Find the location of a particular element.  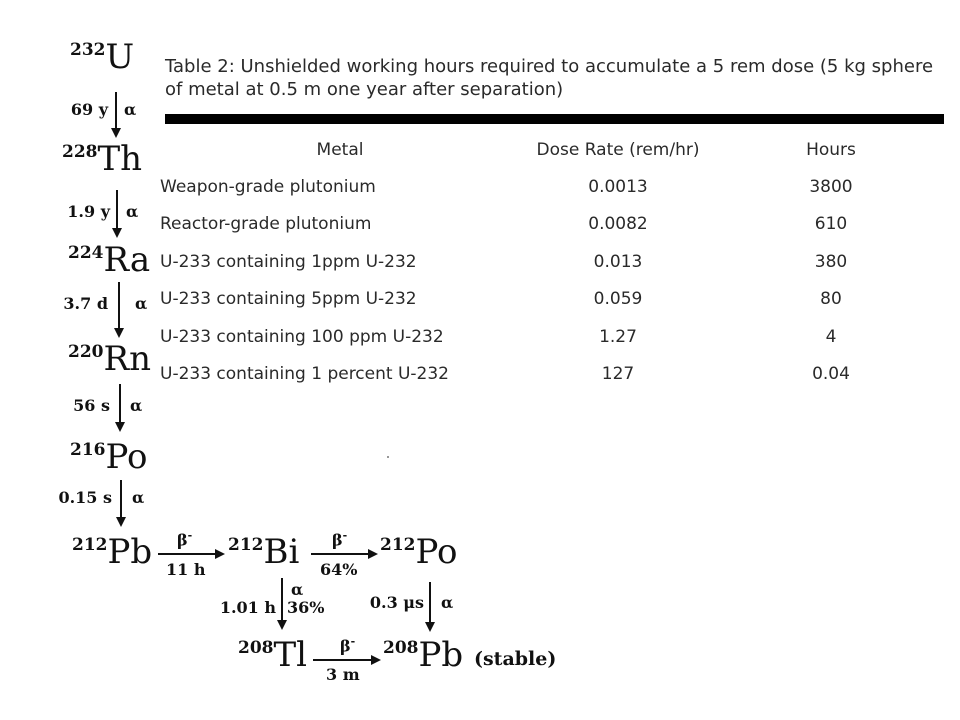

nuclide-ra224: 224Ra is located at coordinates (109, 260).